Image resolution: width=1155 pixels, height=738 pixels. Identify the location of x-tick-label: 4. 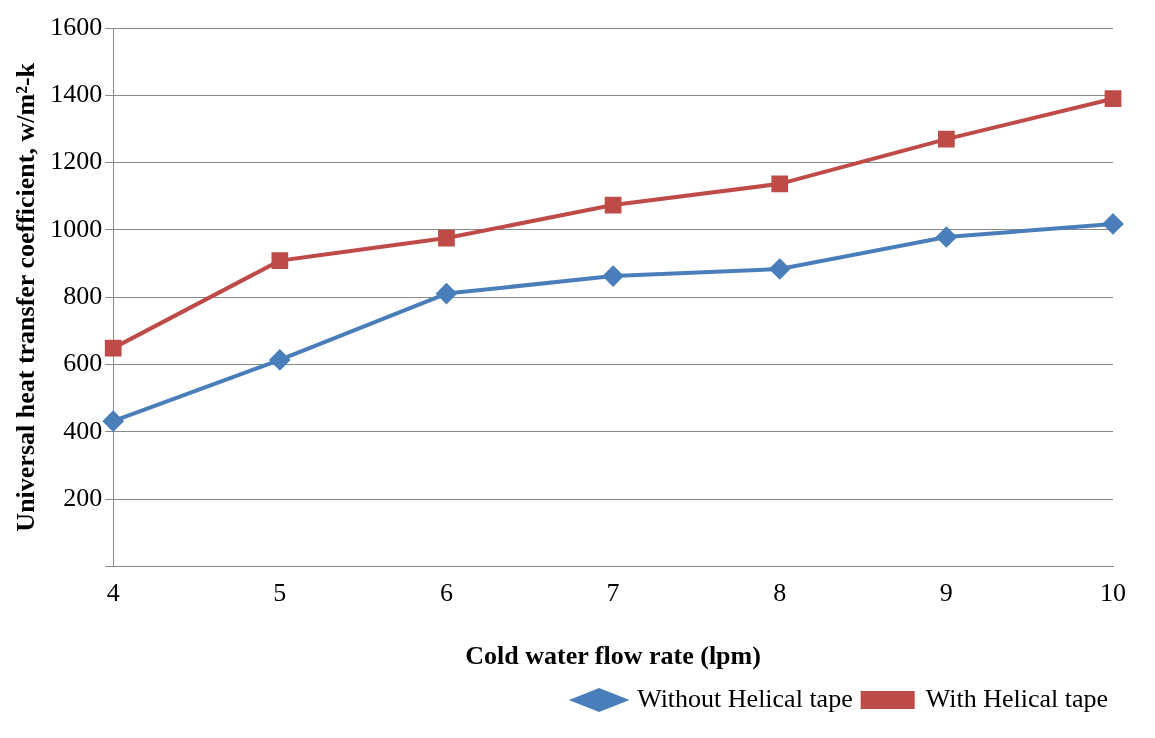
(113, 593).